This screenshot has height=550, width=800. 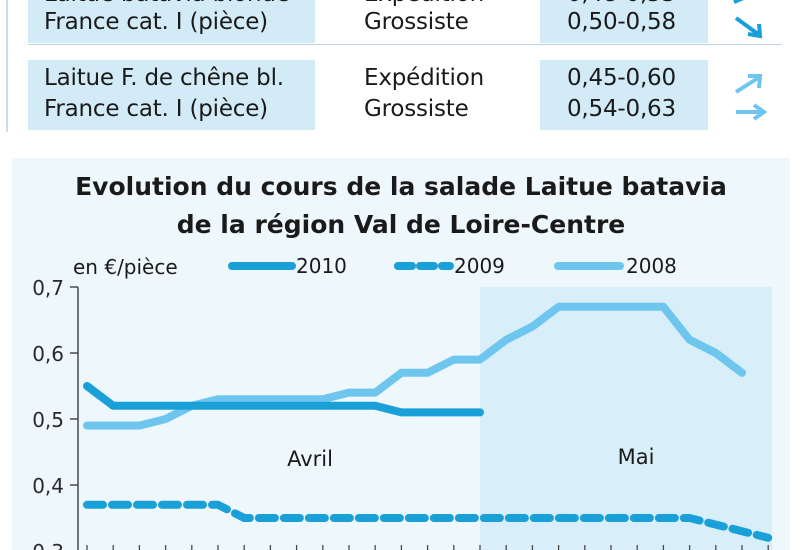 What do you see at coordinates (621, 109) in the screenshot?
I see `price-range: 0,54-0,63` at bounding box center [621, 109].